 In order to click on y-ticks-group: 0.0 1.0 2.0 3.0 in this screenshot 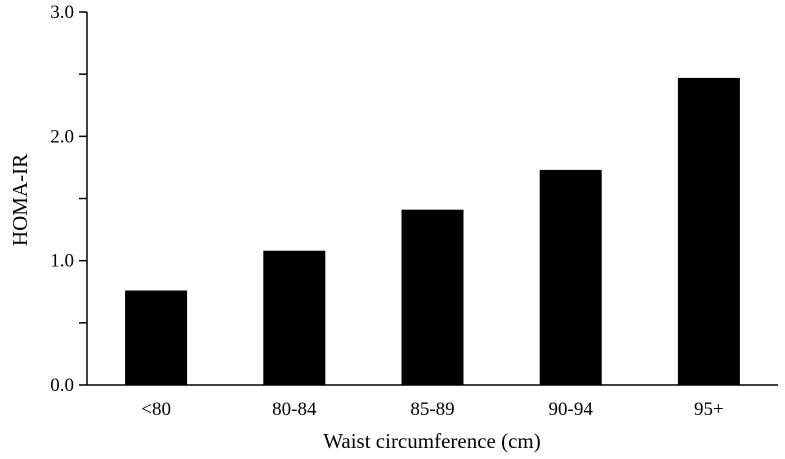, I will do `click(68, 199)`.